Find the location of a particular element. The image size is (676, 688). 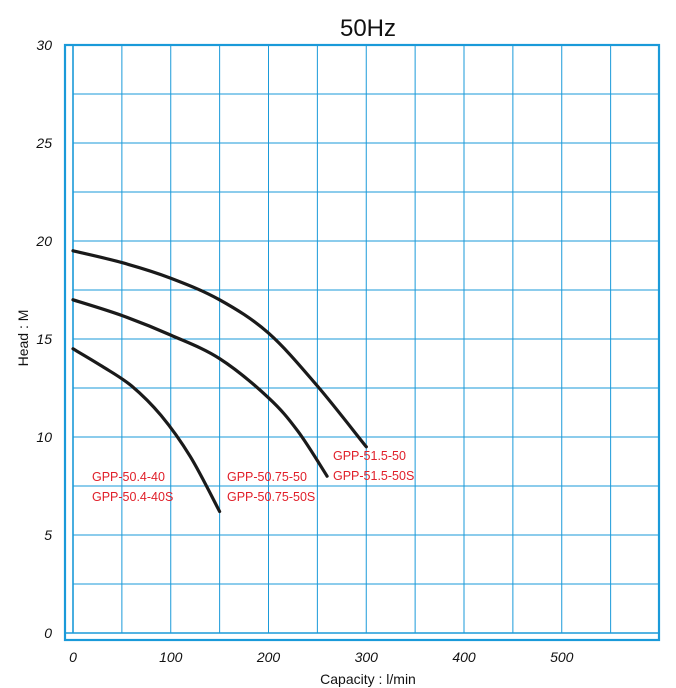

x-tick-label: 200 is located at coordinates (268, 657).